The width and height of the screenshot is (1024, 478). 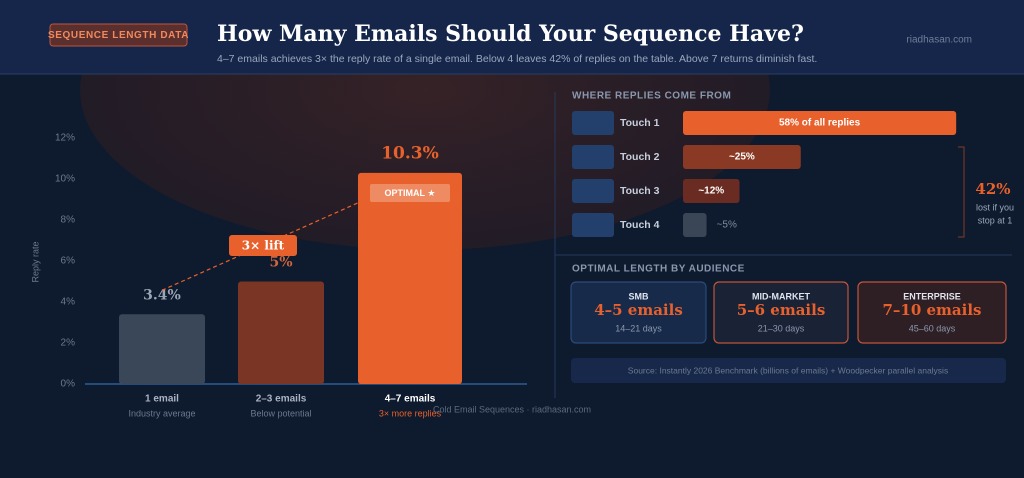 I want to click on optimal-label: OPTIMAL ★, so click(x=410, y=193).